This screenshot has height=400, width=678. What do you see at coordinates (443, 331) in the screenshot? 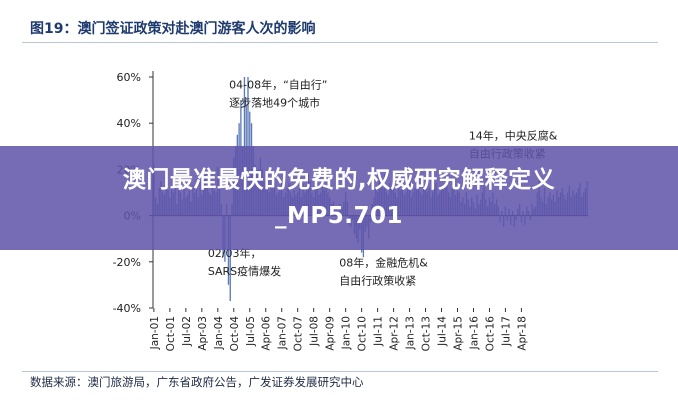
I see `x-tick-label: Jul-14` at bounding box center [443, 331].